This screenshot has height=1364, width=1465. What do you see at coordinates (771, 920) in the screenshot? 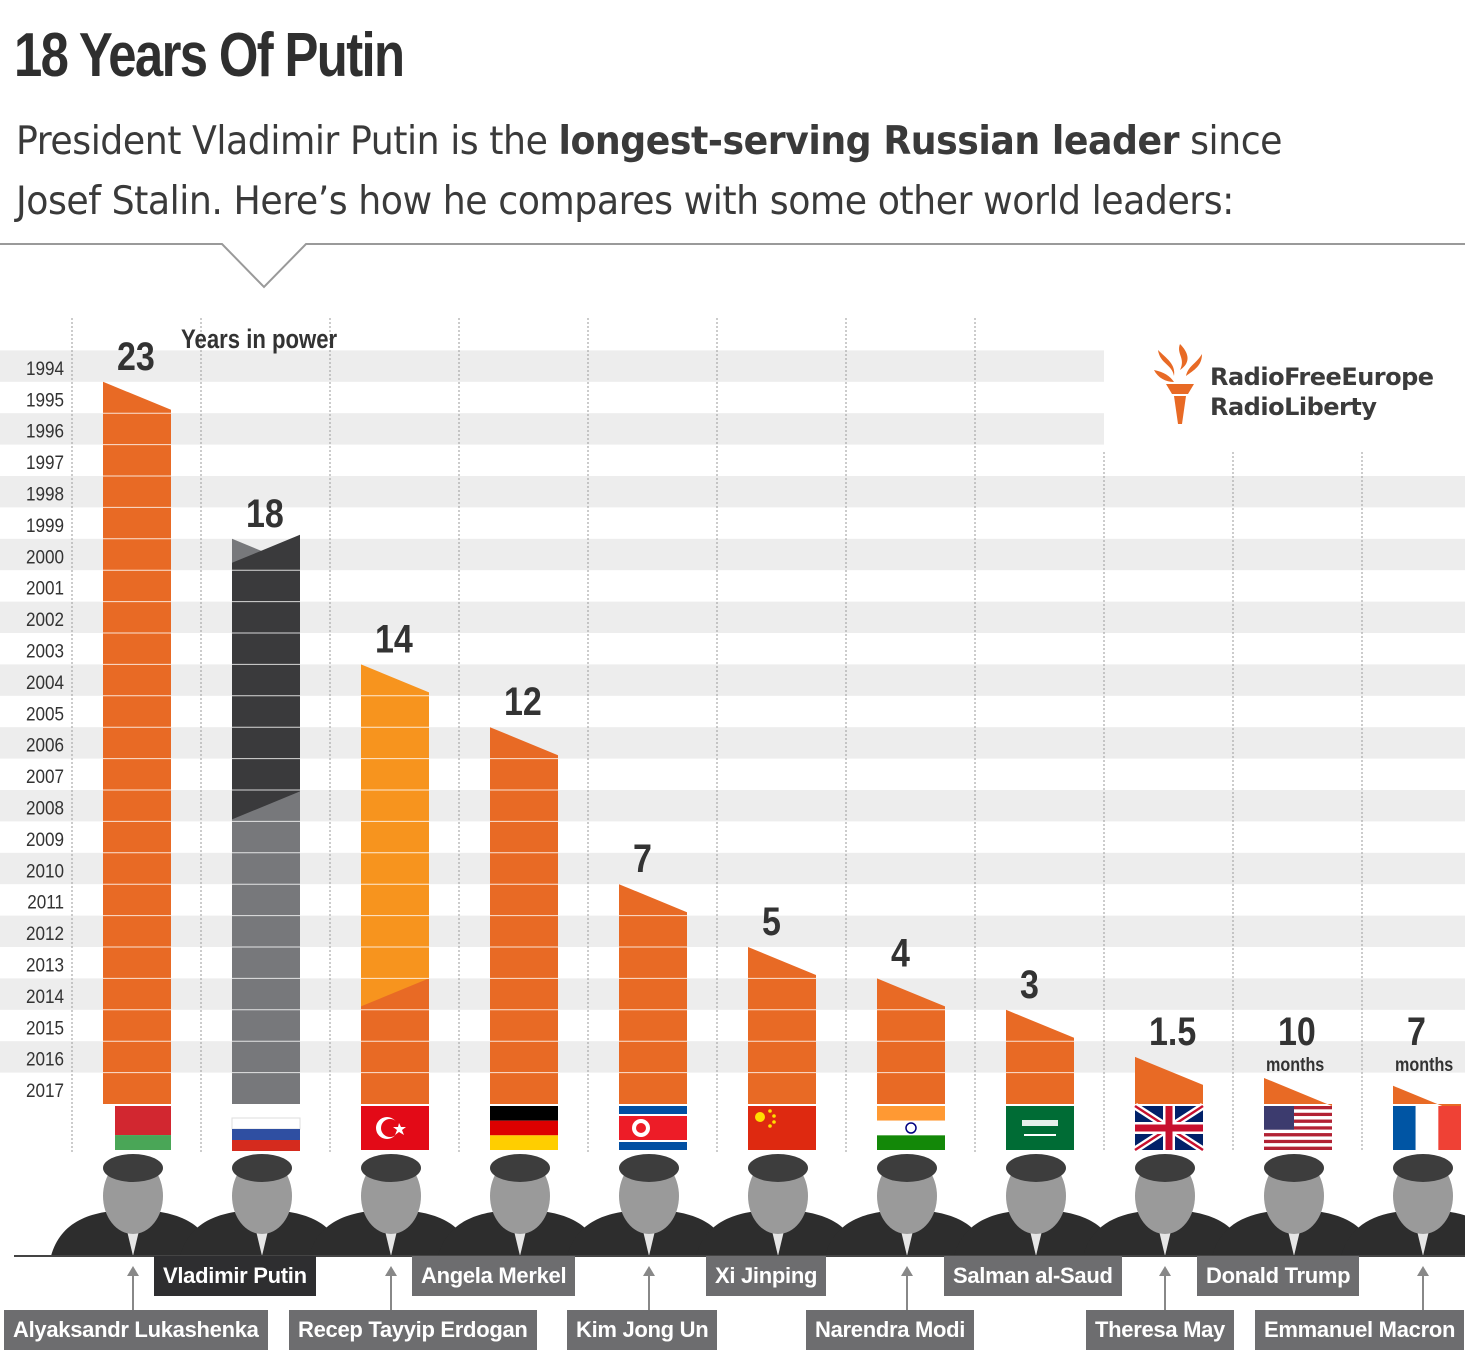
I see `bar-value-label: 5` at bounding box center [771, 920].